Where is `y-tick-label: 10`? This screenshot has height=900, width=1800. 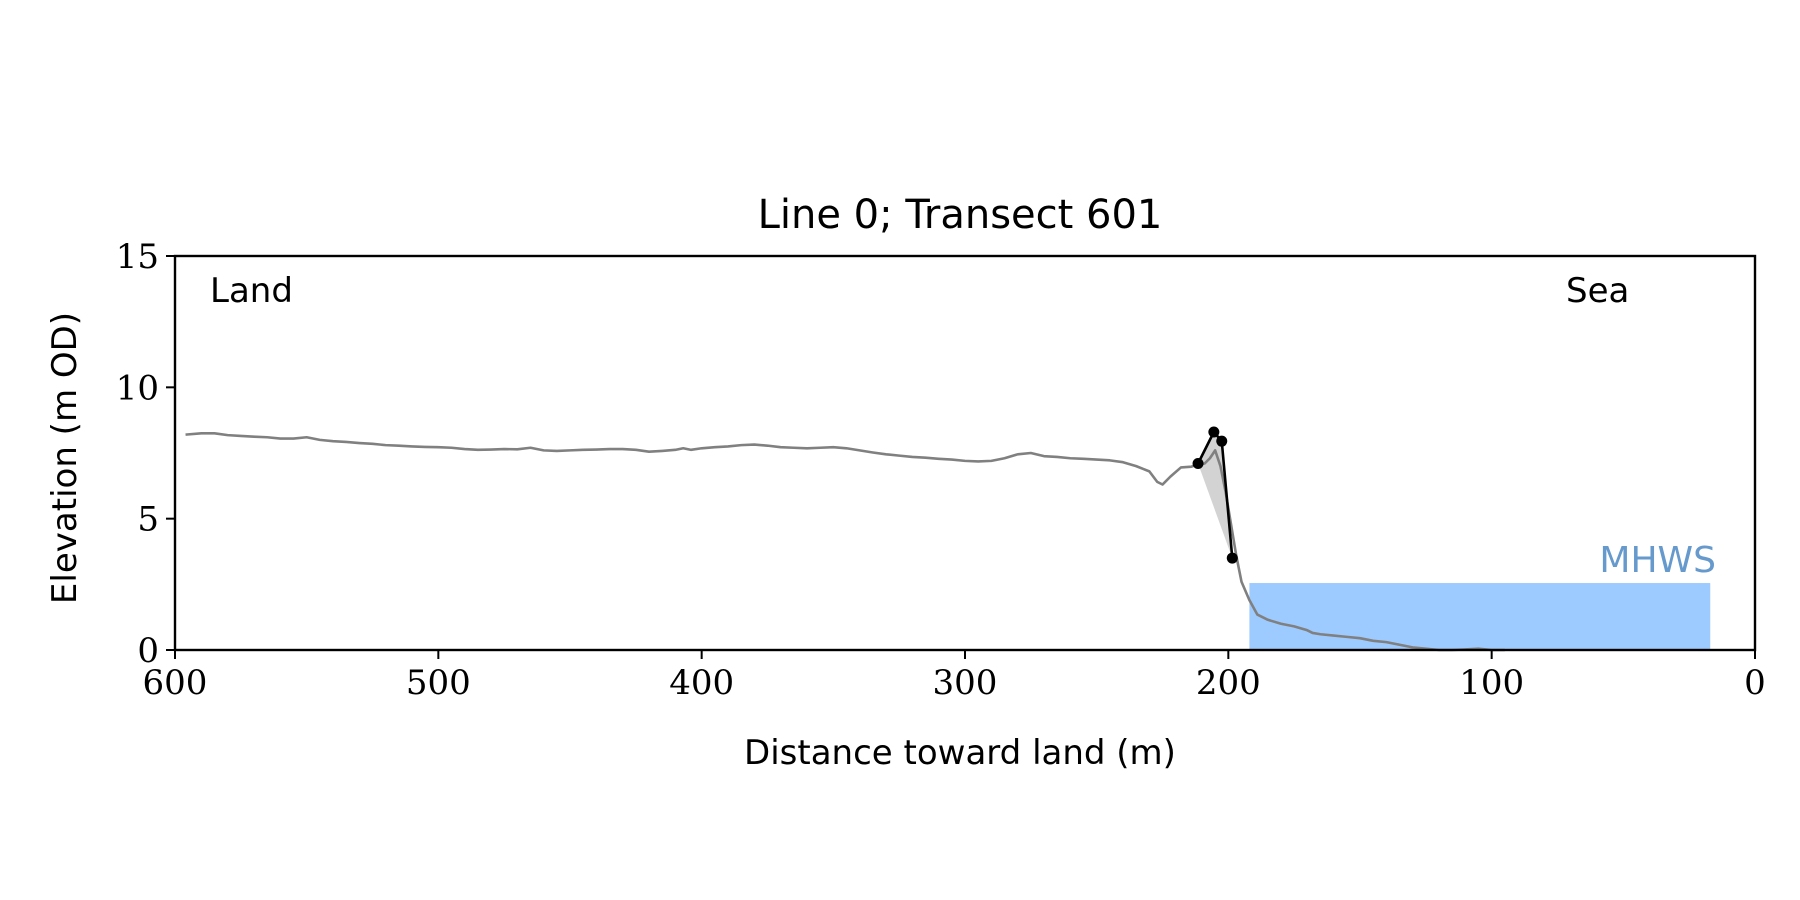 y-tick-label: 10 is located at coordinates (137, 388).